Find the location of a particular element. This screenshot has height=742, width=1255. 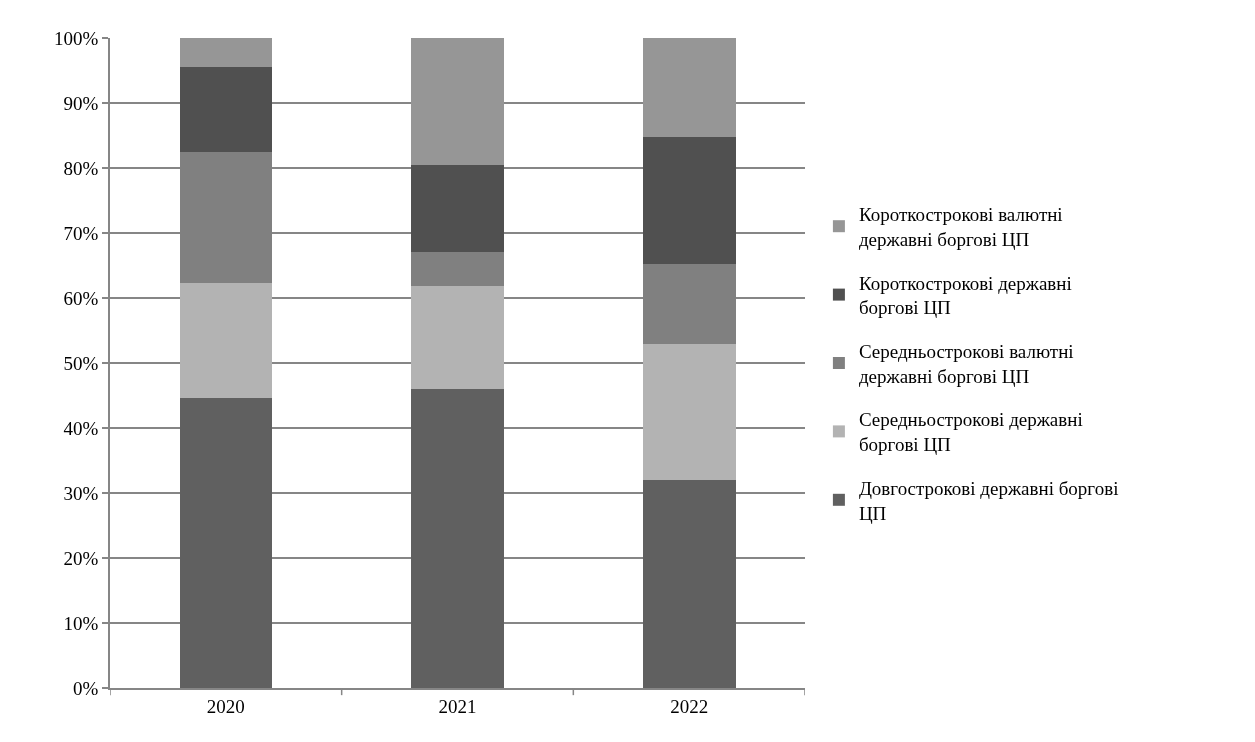

legend-label: Середньострокові валютні державні боргові ЦП is located at coordinates (966, 364).